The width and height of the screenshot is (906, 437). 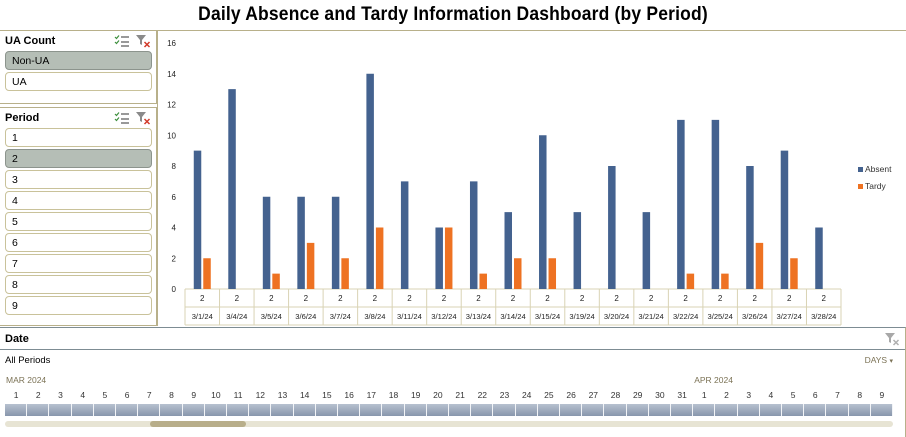 What do you see at coordinates (198, 424) in the screenshot?
I see `timeline-scroll-thumb` at bounding box center [198, 424].